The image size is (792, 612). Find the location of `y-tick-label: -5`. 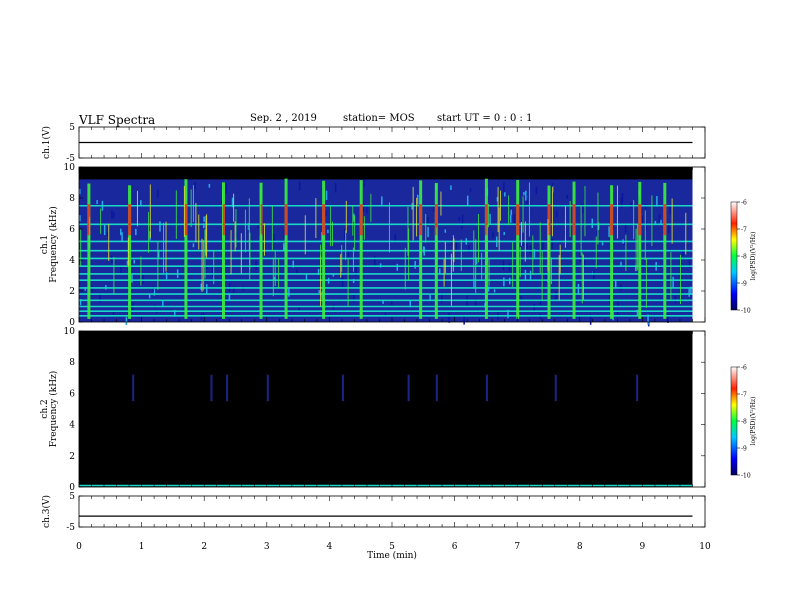

y-tick-label: -5 is located at coordinates (70, 528).